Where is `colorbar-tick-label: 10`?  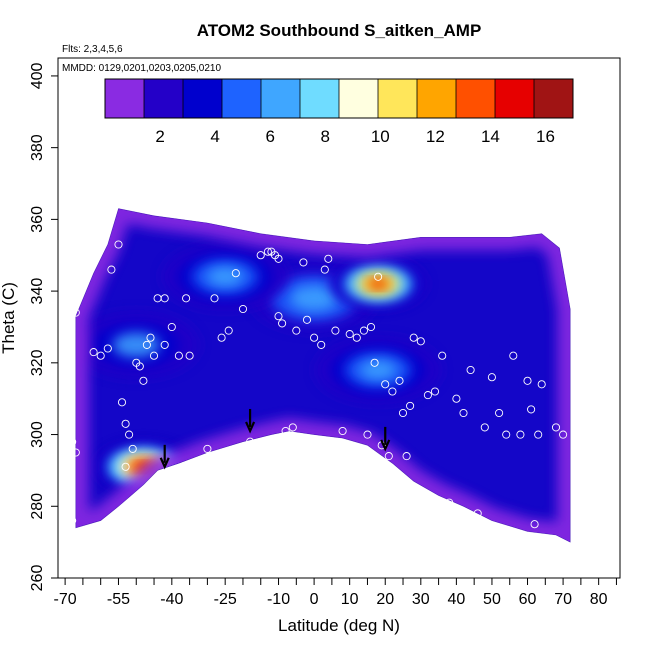 colorbar-tick-label: 10 is located at coordinates (380, 136).